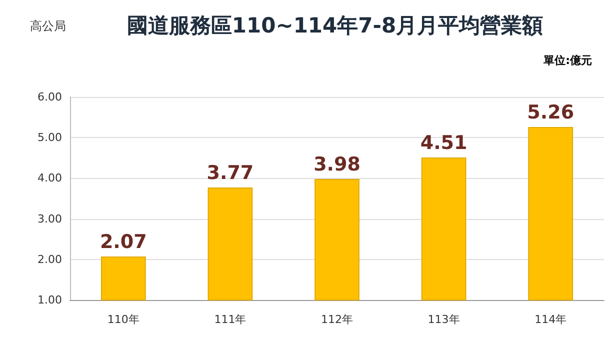 The width and height of the screenshot is (614, 346). What do you see at coordinates (123, 242) in the screenshot?
I see `data-label: 2.07` at bounding box center [123, 242].